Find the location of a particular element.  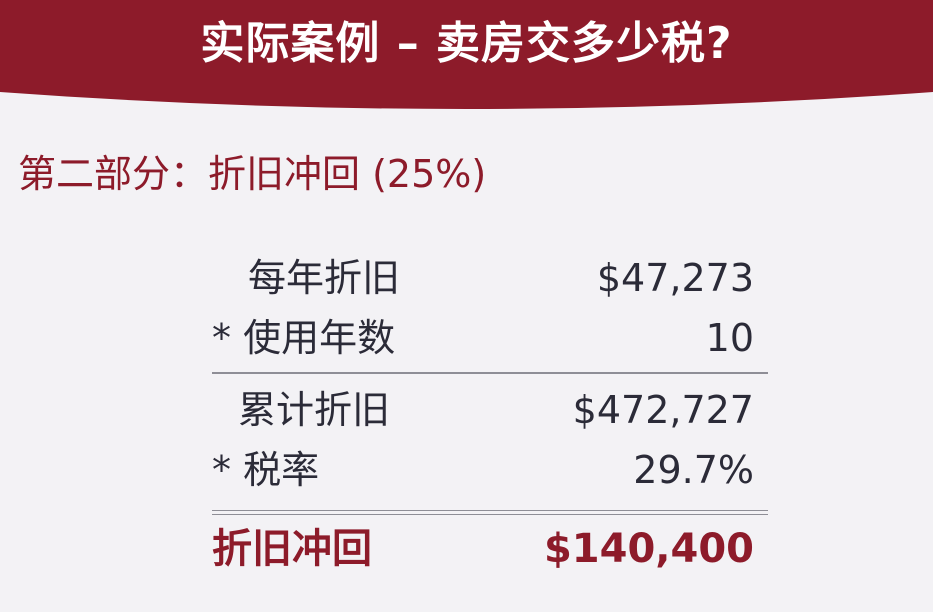

calc-label-years-used: * 使用年数 is located at coordinates (303, 338).